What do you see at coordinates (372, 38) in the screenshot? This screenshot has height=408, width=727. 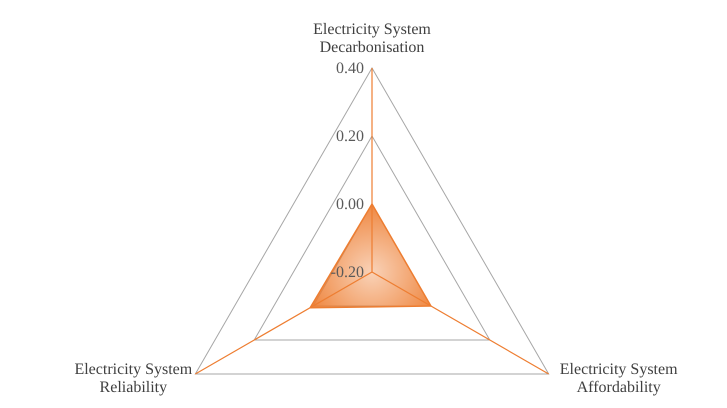 I see `spoke-label: Electricity System Decarbonisation` at bounding box center [372, 38].